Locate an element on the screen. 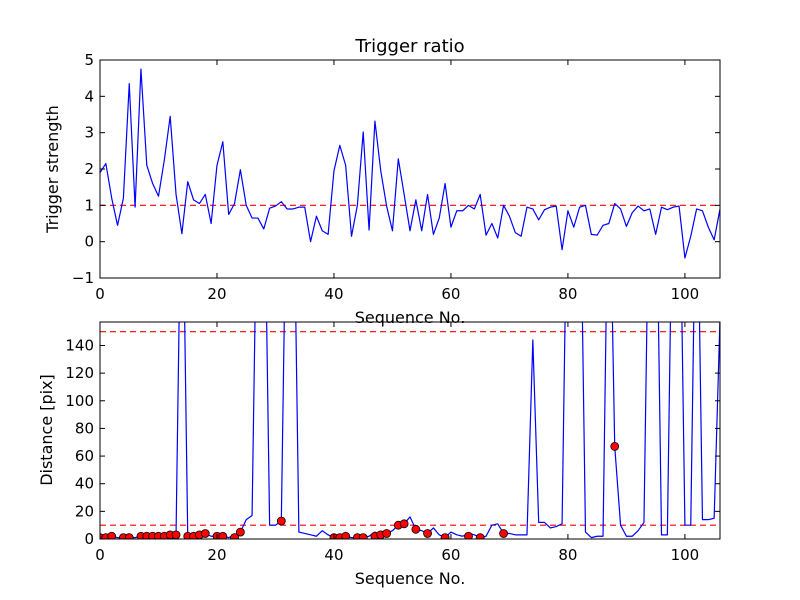 This screenshot has height=600, width=800. y-tick-label: −1 is located at coordinates (83, 278).